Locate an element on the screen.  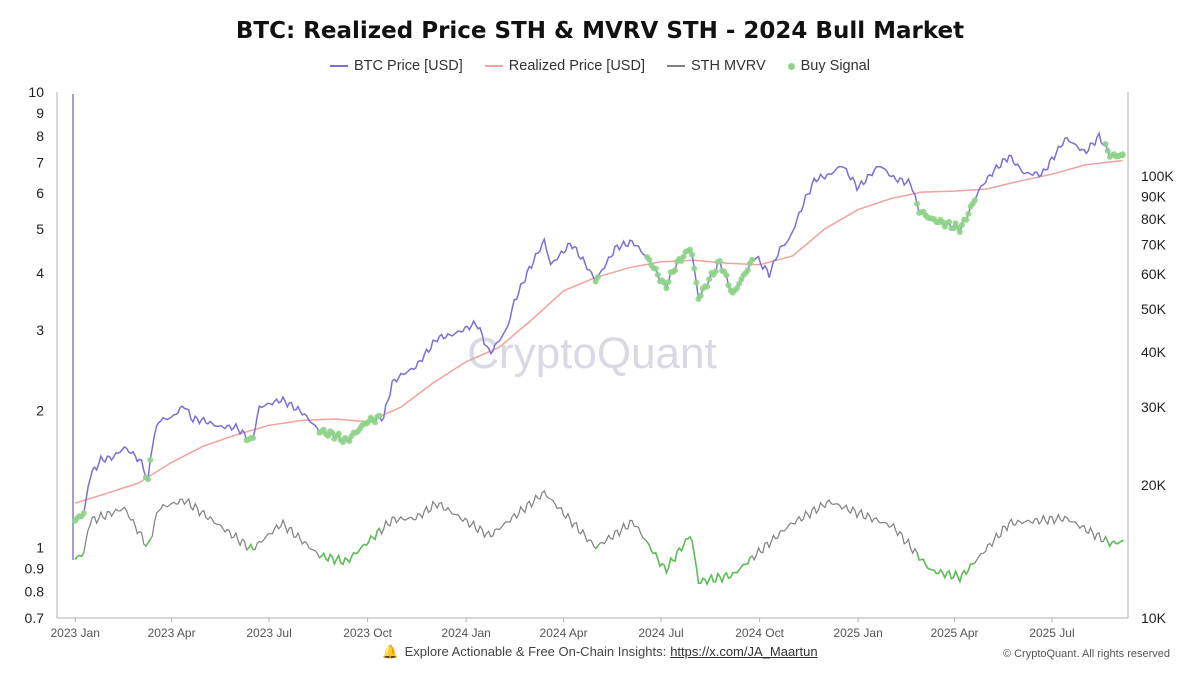
series-line-sth-mvrv is located at coordinates (599, 538).